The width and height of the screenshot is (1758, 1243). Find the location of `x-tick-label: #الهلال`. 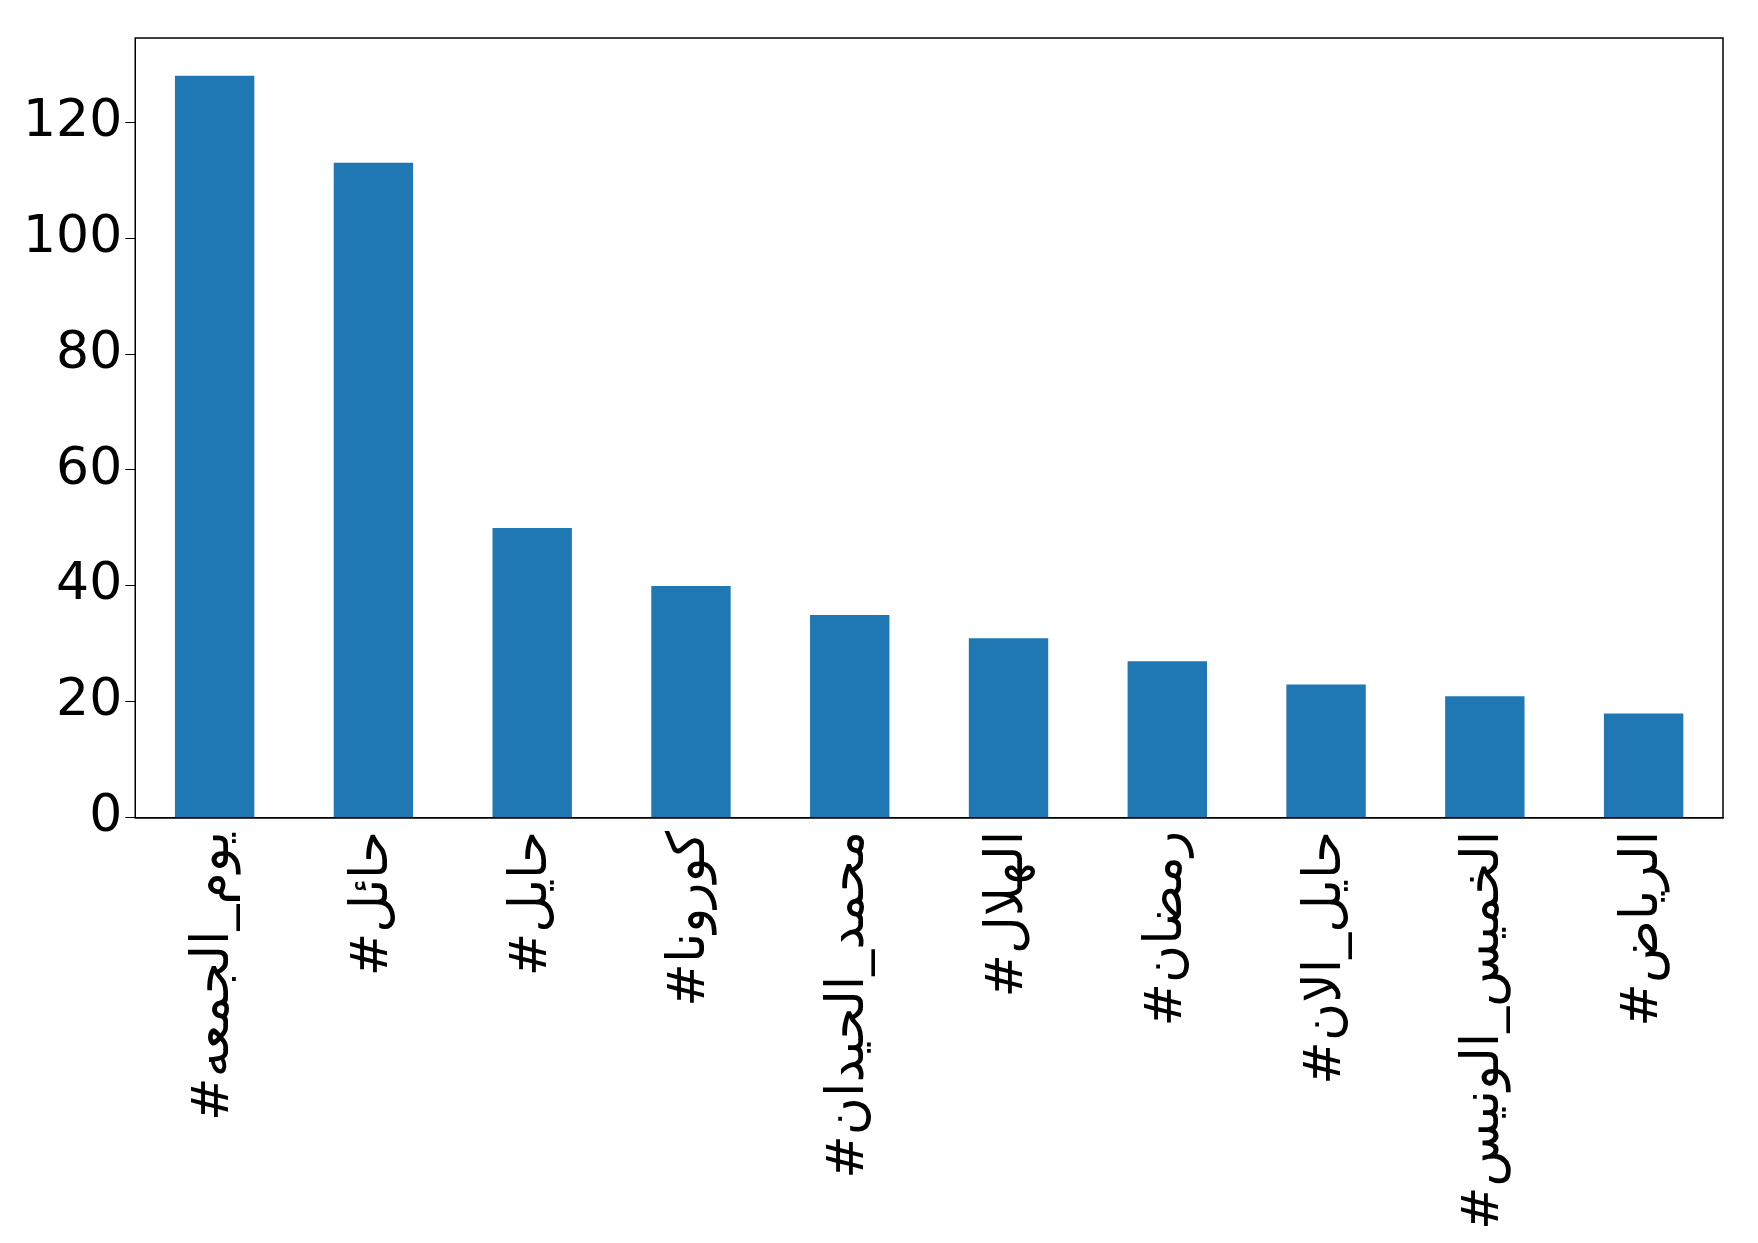

x-tick-label: #الهلال is located at coordinates (1005, 914).